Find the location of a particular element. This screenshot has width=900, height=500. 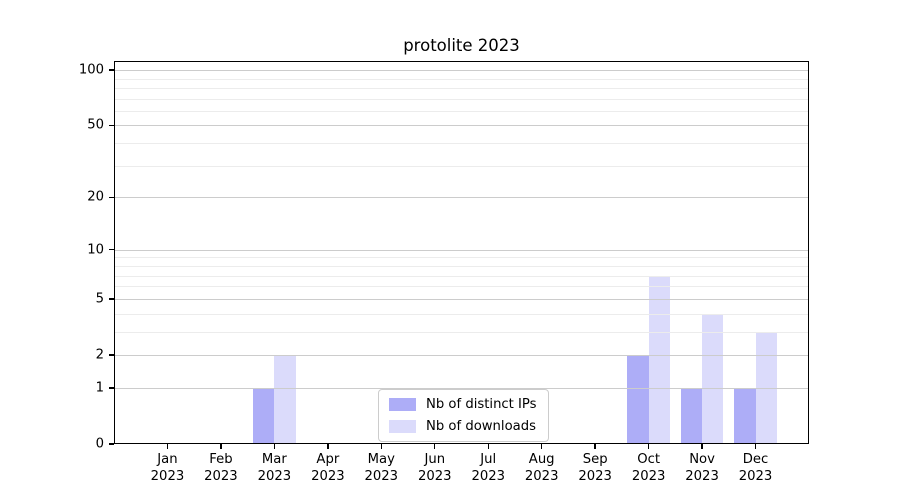

legend-swatch-downloads is located at coordinates (402, 426).